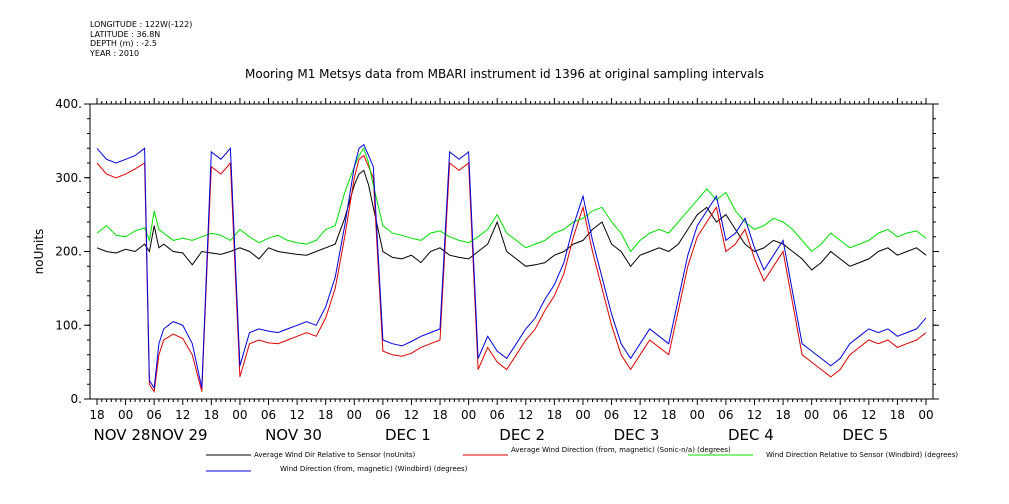  I want to click on y-axis-label: noUnits, so click(39, 252).